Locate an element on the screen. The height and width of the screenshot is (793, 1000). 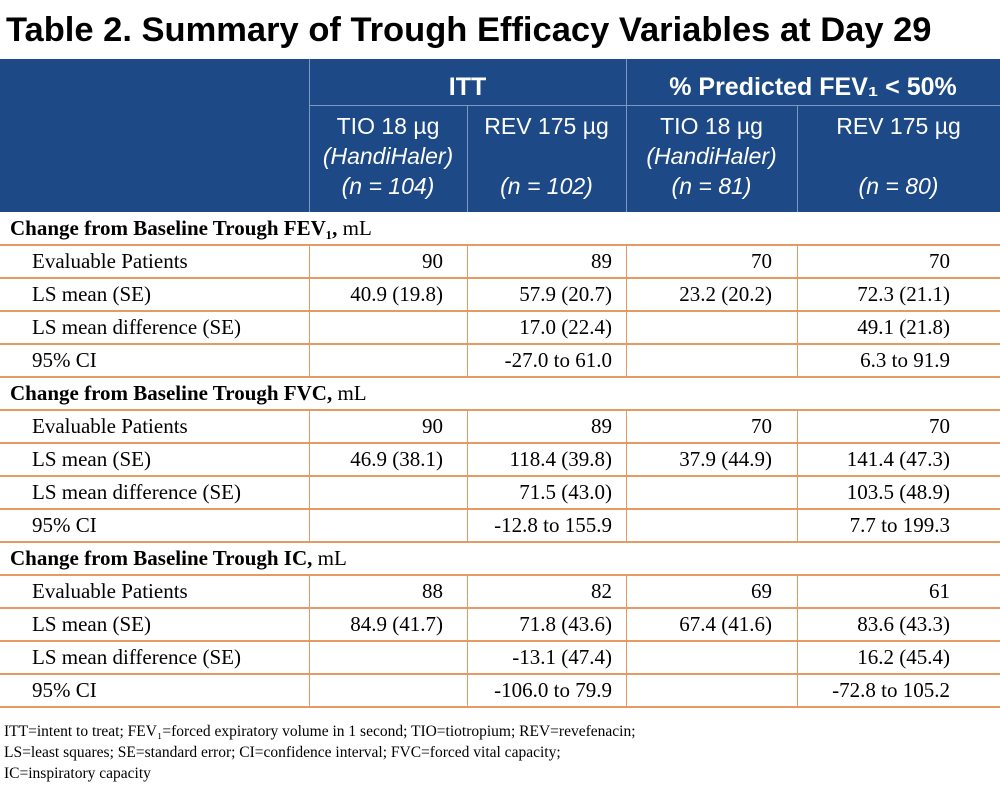
row-value: 17.0 (22.4) is located at coordinates (565, 327).